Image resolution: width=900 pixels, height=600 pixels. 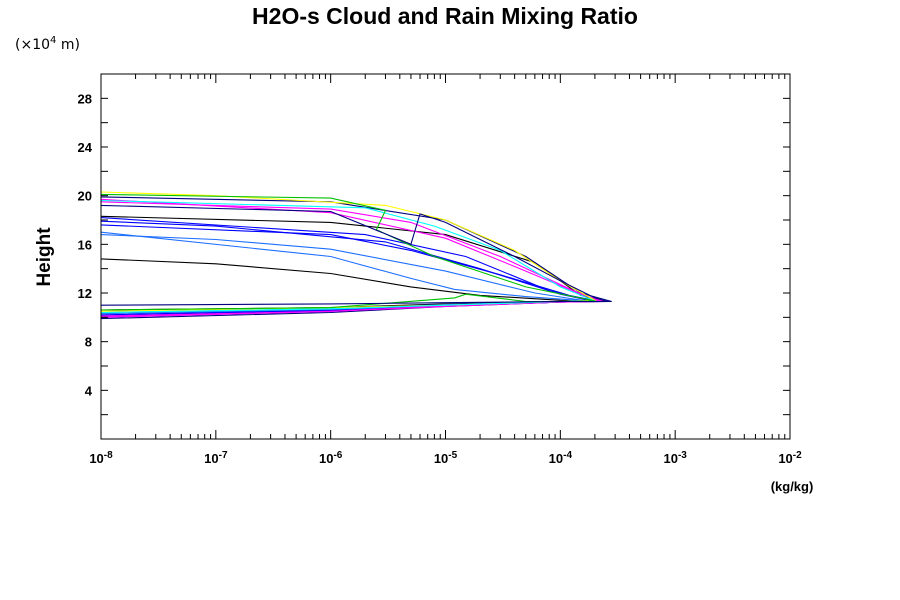 I want to click on y-tick-label: 12, so click(x=85, y=293).